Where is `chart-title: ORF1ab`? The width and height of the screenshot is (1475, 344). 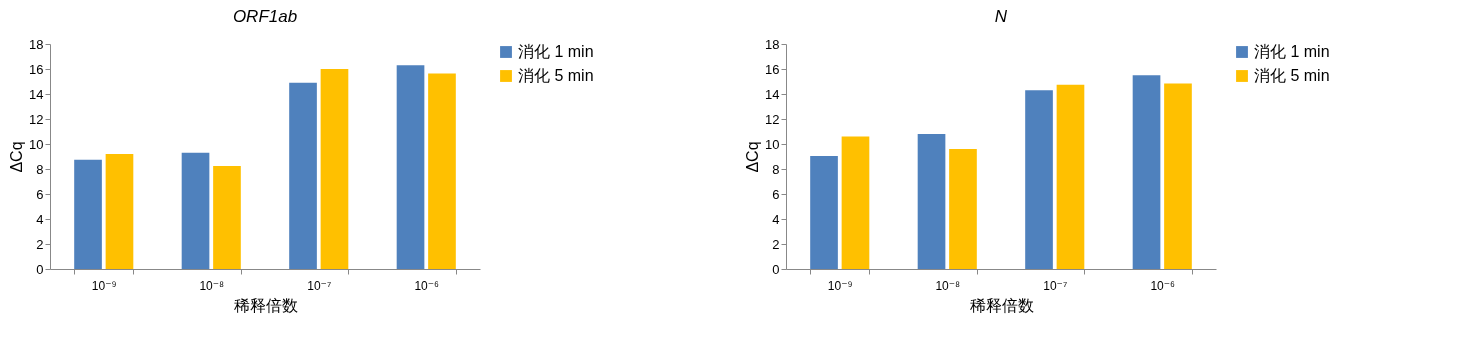
chart-title: ORF1ab is located at coordinates (265, 16).